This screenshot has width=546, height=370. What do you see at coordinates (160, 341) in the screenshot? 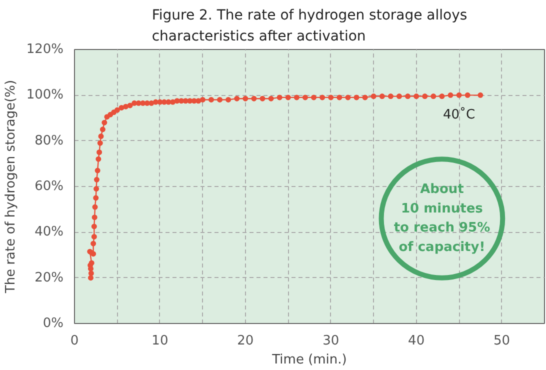
I see `x-tick-label: 10` at bounding box center [160, 341].